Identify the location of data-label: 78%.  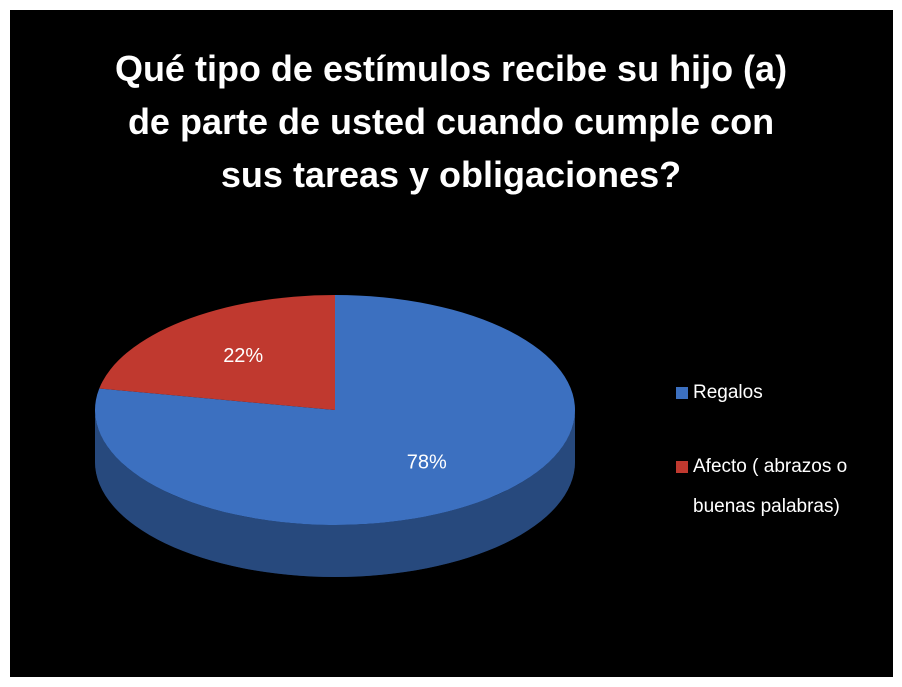
(427, 462).